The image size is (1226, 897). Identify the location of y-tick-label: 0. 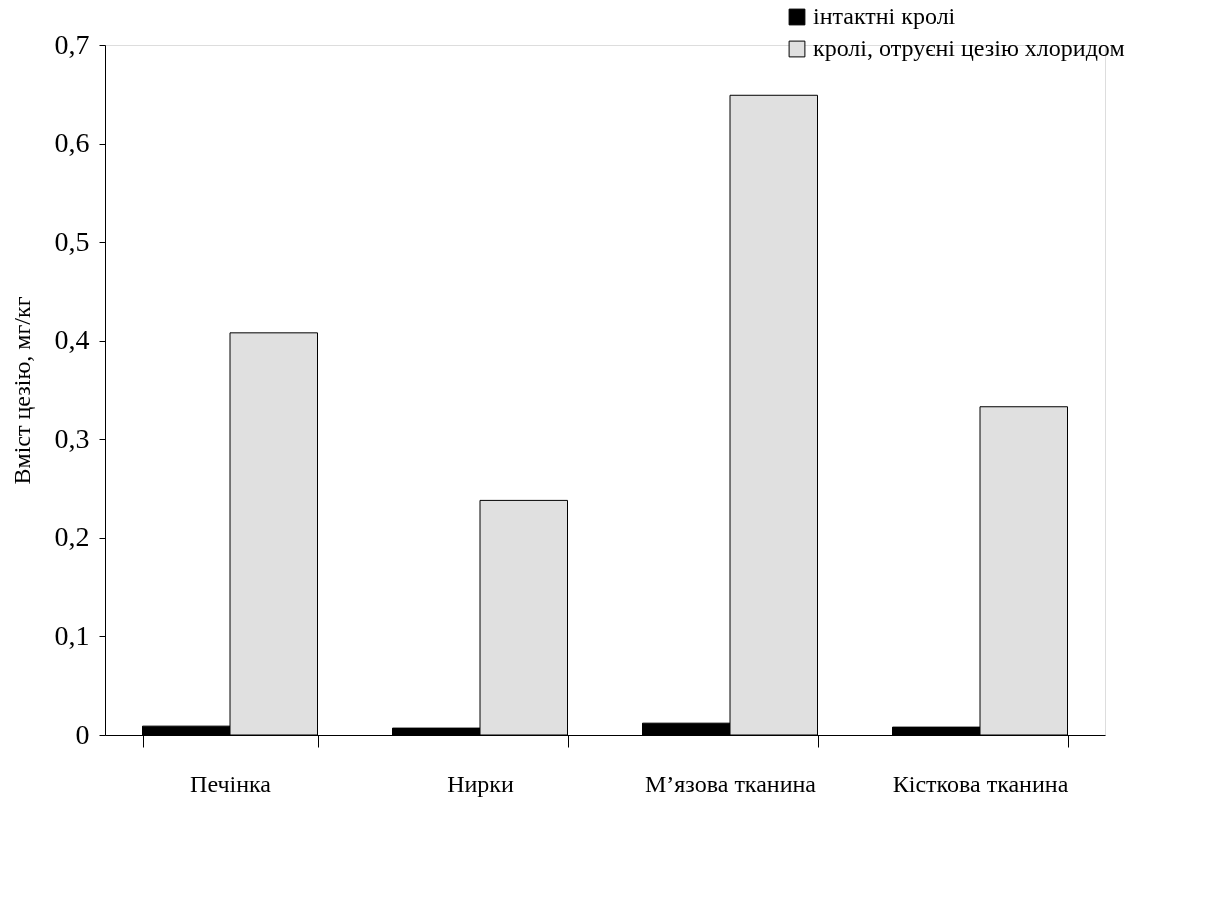
(82, 734).